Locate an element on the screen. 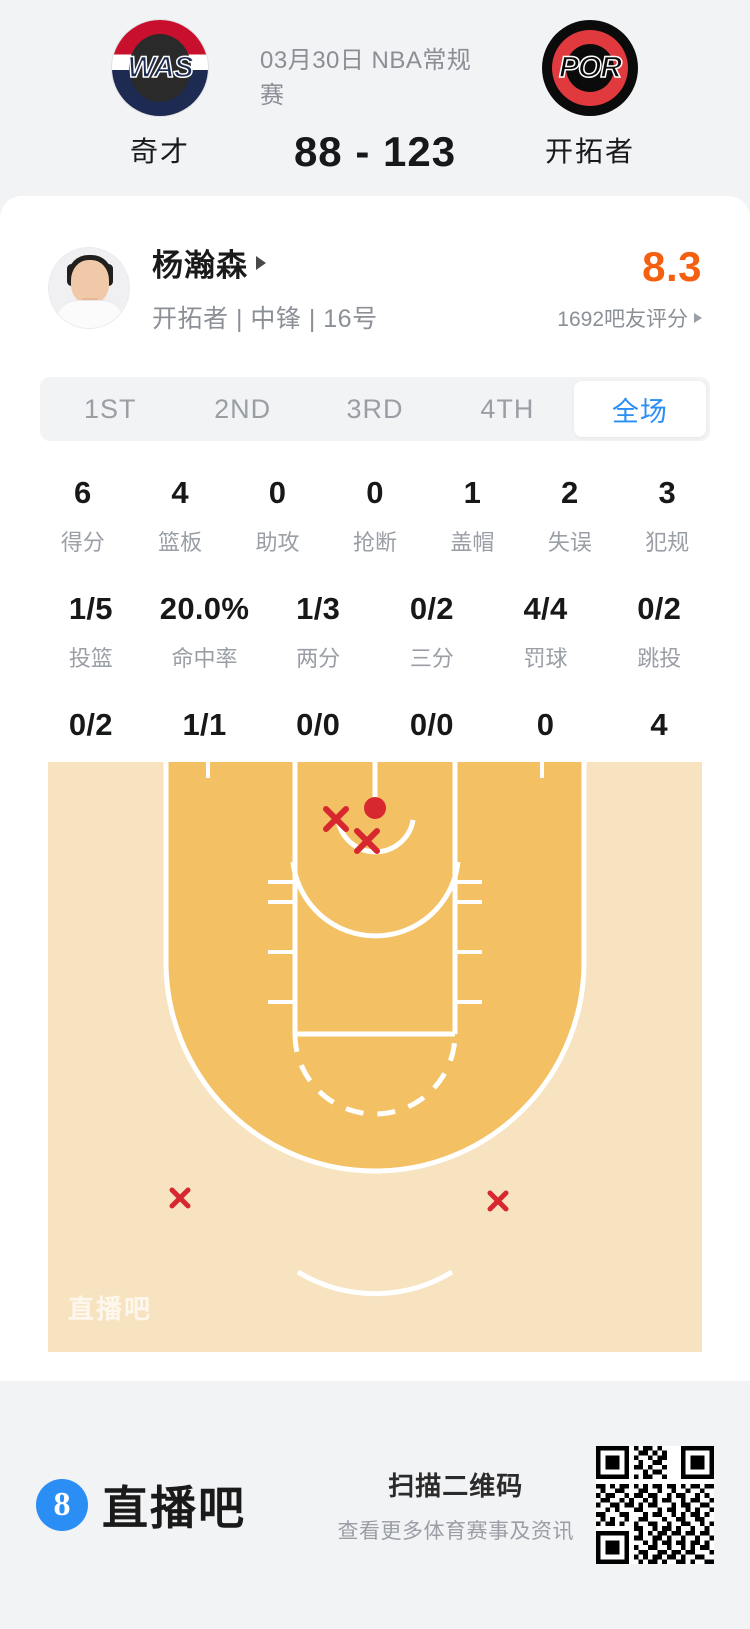 The image size is (750, 1629). period-tabs: 1ST 2ND 3RD 4TH 全场 is located at coordinates (375, 409).